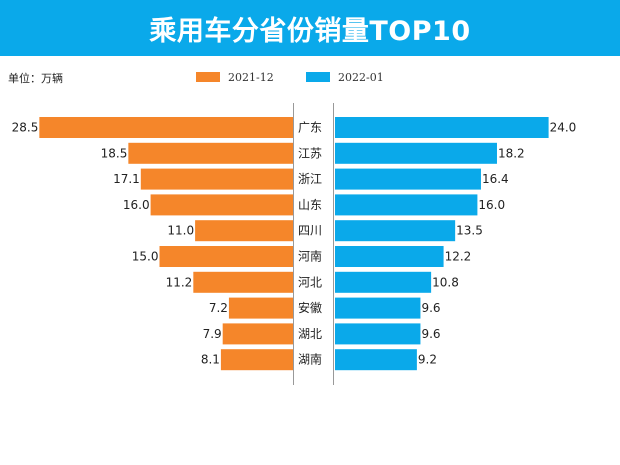 The width and height of the screenshot is (620, 465). I want to click on value-label-2022-01: 18.2, so click(511, 153).